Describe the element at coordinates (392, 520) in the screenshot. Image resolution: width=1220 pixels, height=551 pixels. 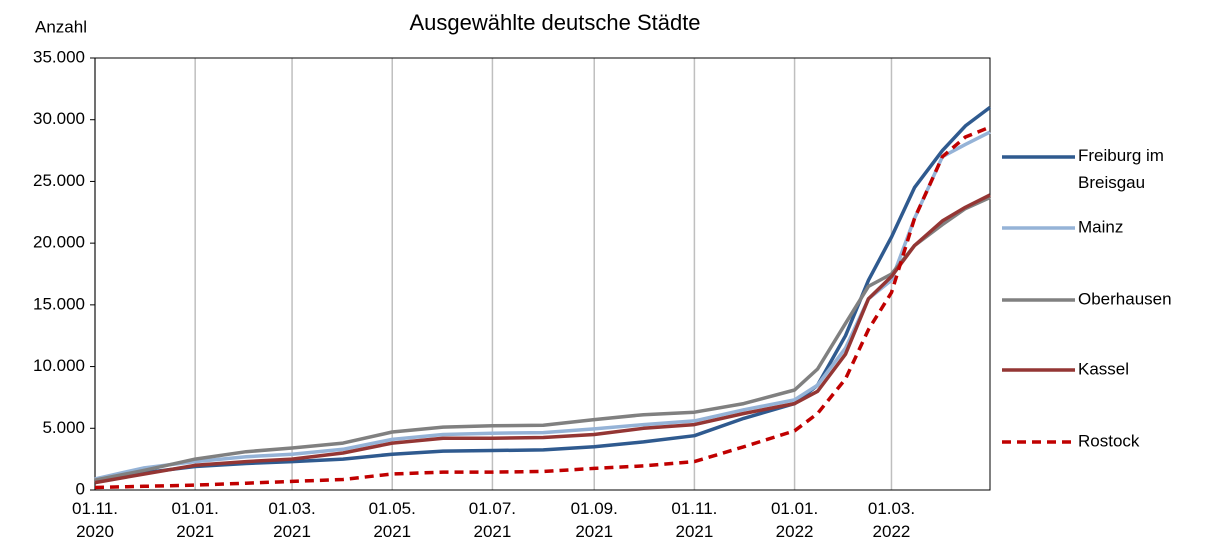
I see `x-tick-label: 01.05. 2021` at that location.